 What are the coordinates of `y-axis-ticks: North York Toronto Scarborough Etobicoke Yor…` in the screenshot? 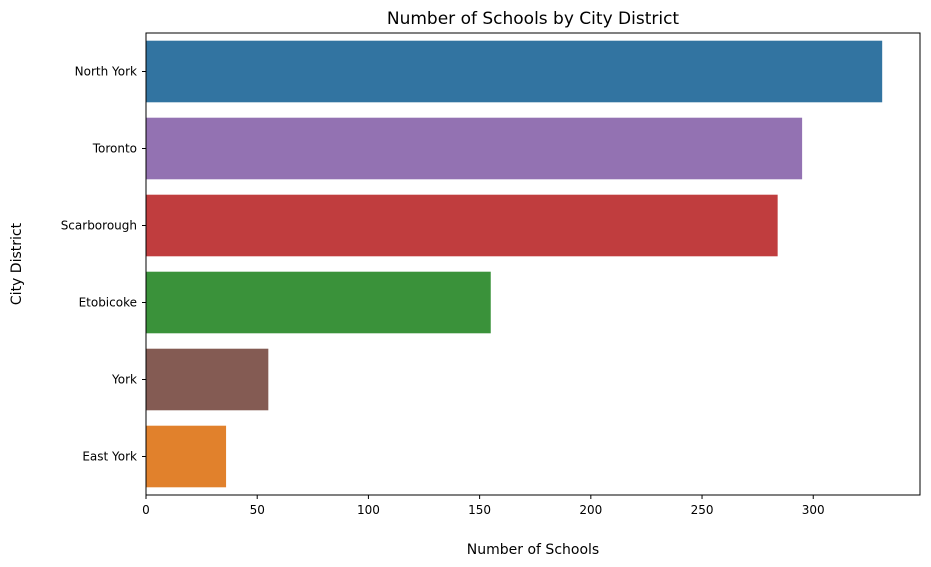 It's located at (103, 264).